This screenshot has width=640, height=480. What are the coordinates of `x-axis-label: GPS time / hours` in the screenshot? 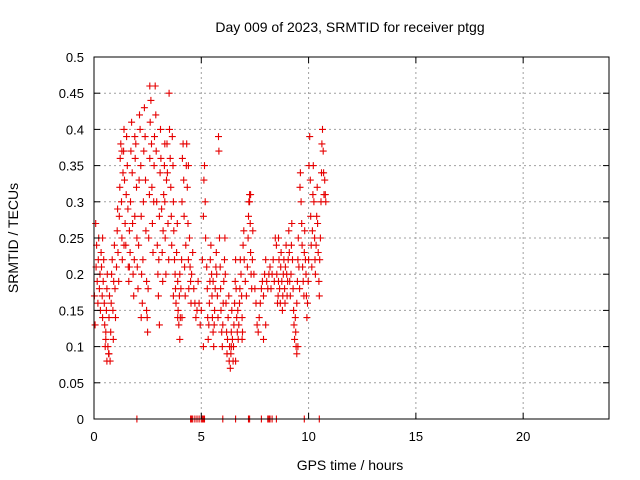 It's located at (350, 465).